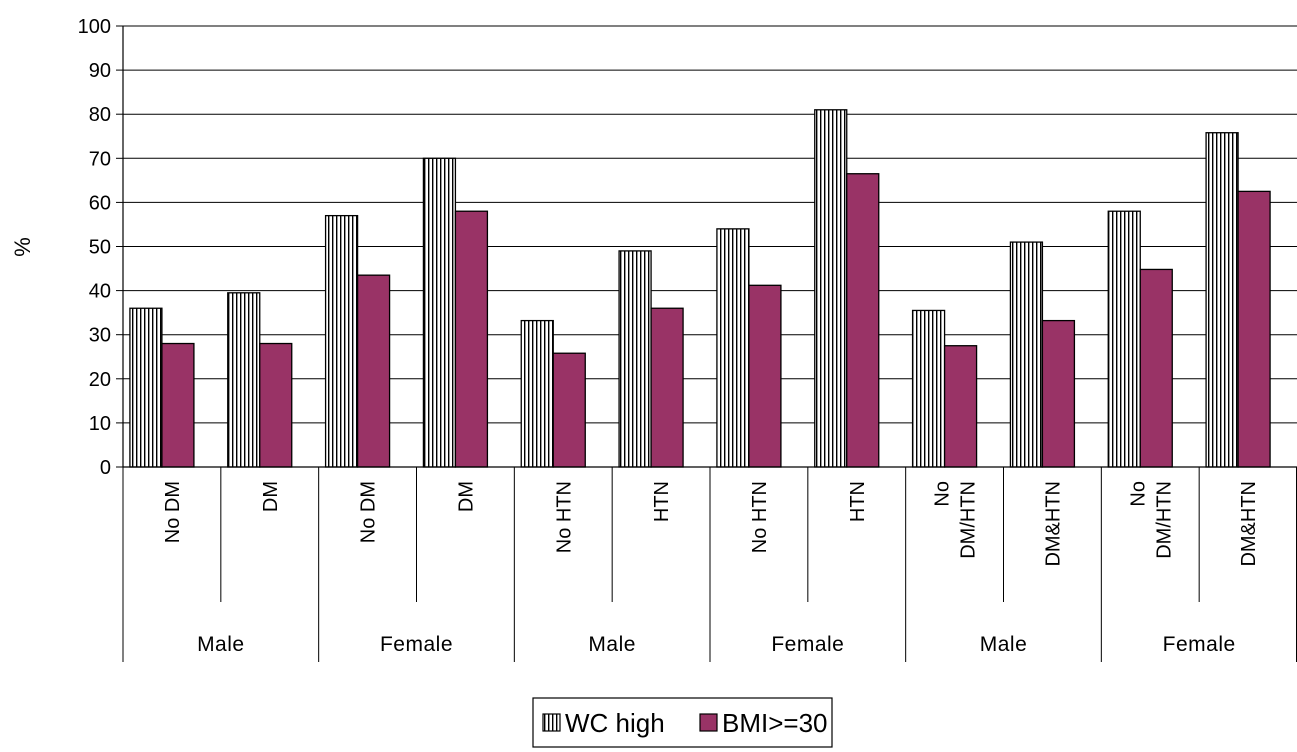 The height and width of the screenshot is (752, 1297). I want to click on y-tick-label: 10, so click(100, 424).